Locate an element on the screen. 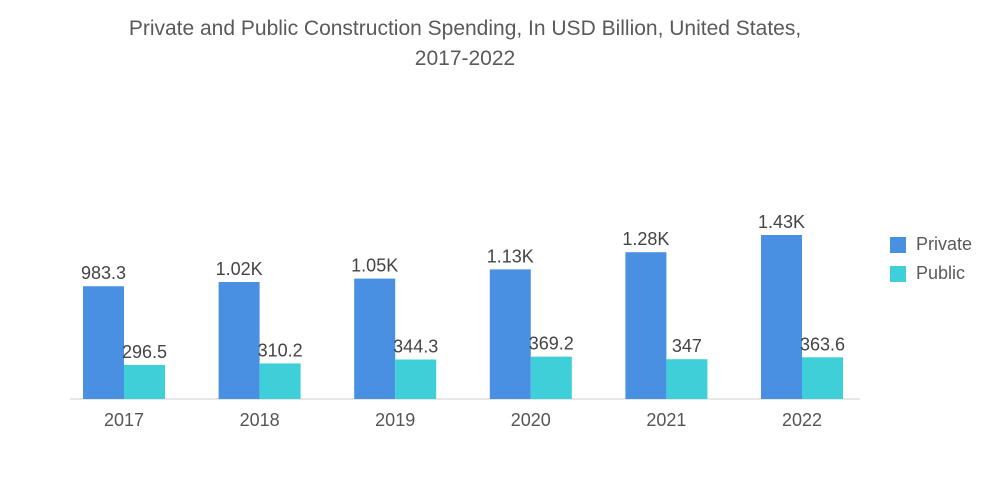 The height and width of the screenshot is (504, 1000). bar-public-2022 is located at coordinates (822, 378).